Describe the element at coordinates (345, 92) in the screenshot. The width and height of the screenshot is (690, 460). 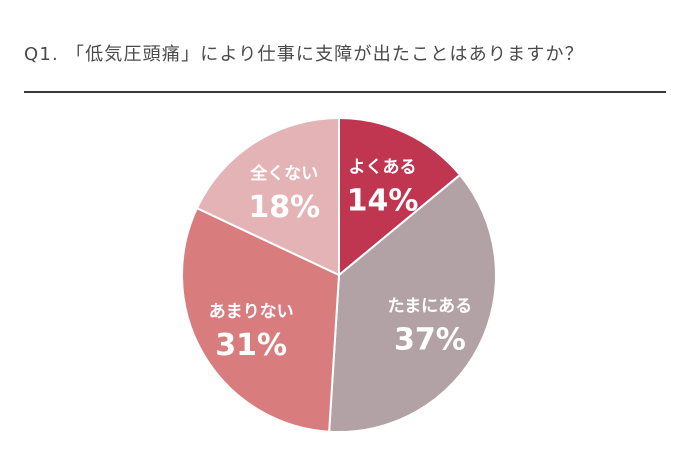
I see `title-divider` at that location.